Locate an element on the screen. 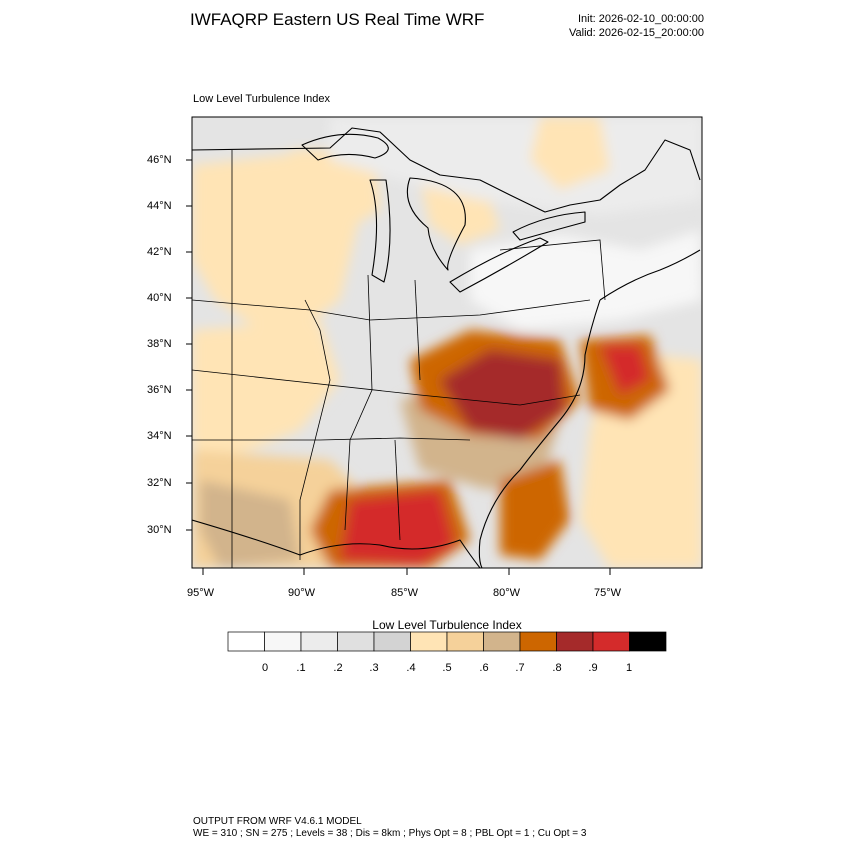 This screenshot has width=850, height=850. colorbar-tick: .5 is located at coordinates (447, 668).